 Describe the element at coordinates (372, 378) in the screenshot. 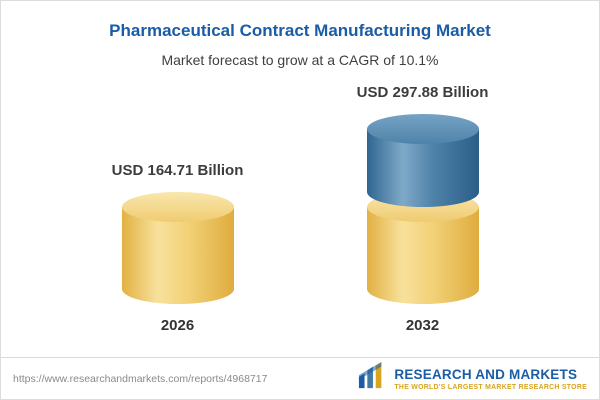

I see `logo-icon` at that location.